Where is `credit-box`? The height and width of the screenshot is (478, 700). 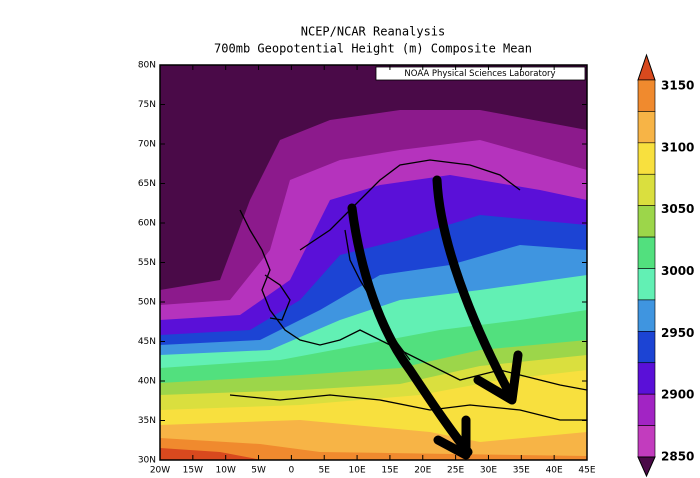 credit-box is located at coordinates (480, 73).